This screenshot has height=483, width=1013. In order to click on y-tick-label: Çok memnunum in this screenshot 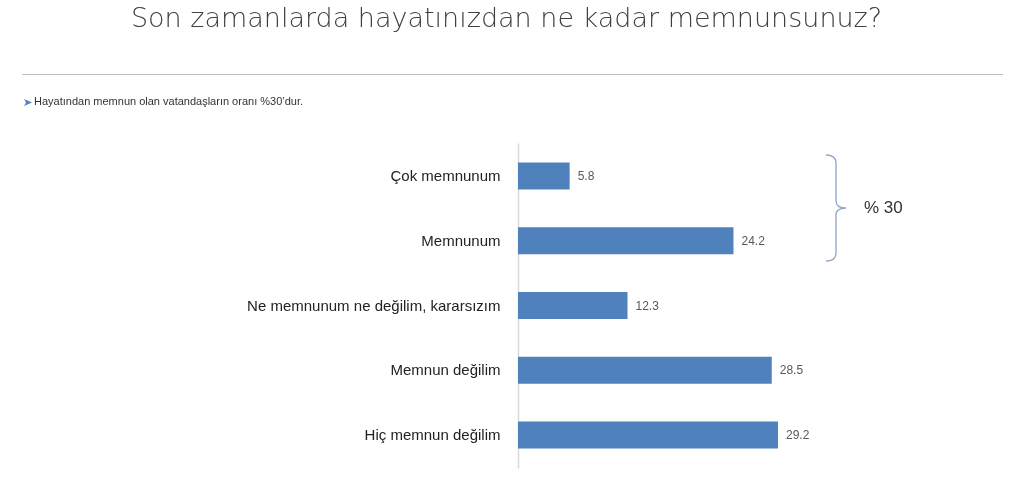, I will do `click(445, 176)`.